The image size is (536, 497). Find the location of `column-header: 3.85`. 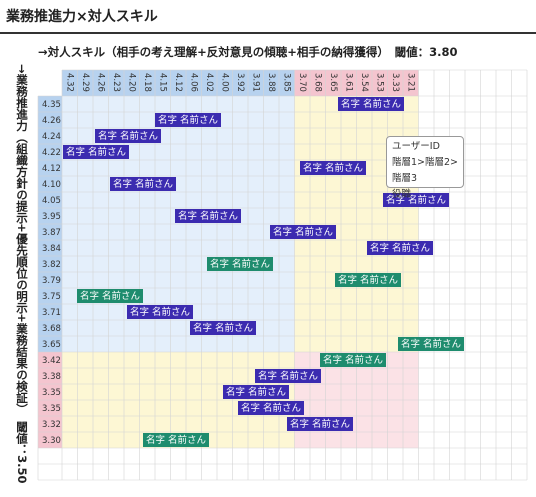

column-header: 3.85 is located at coordinates (286, 82).